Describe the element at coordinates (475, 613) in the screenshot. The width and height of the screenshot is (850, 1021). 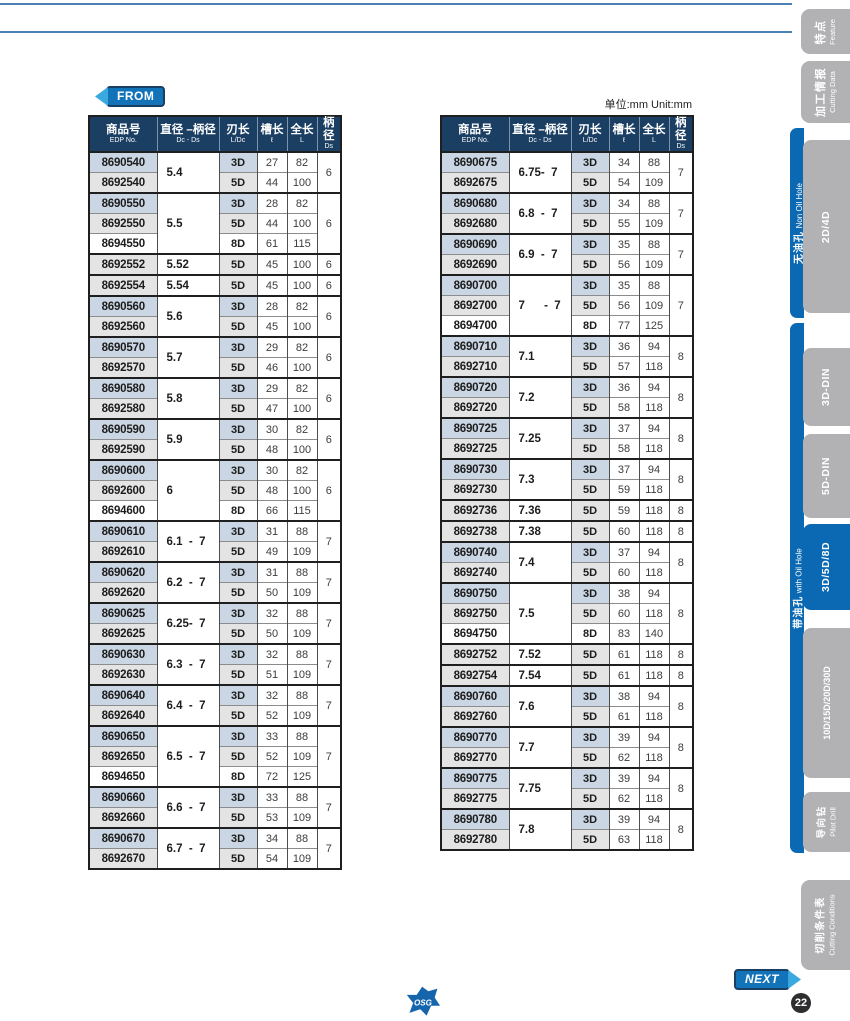
I see `edp-cell: 8692750` at that location.